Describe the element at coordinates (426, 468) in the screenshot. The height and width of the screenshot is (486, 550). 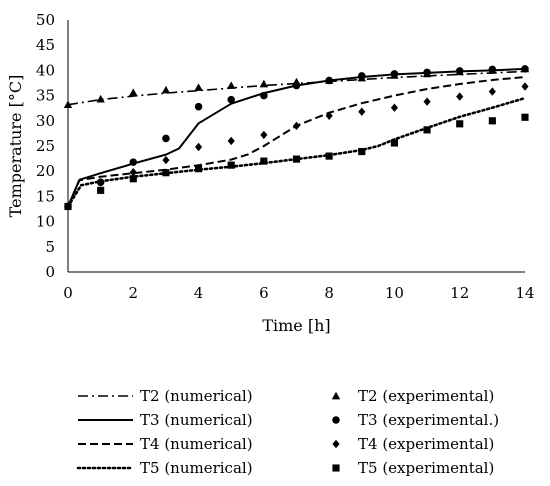
I see `legend-label: T5 (experimental)` at that location.